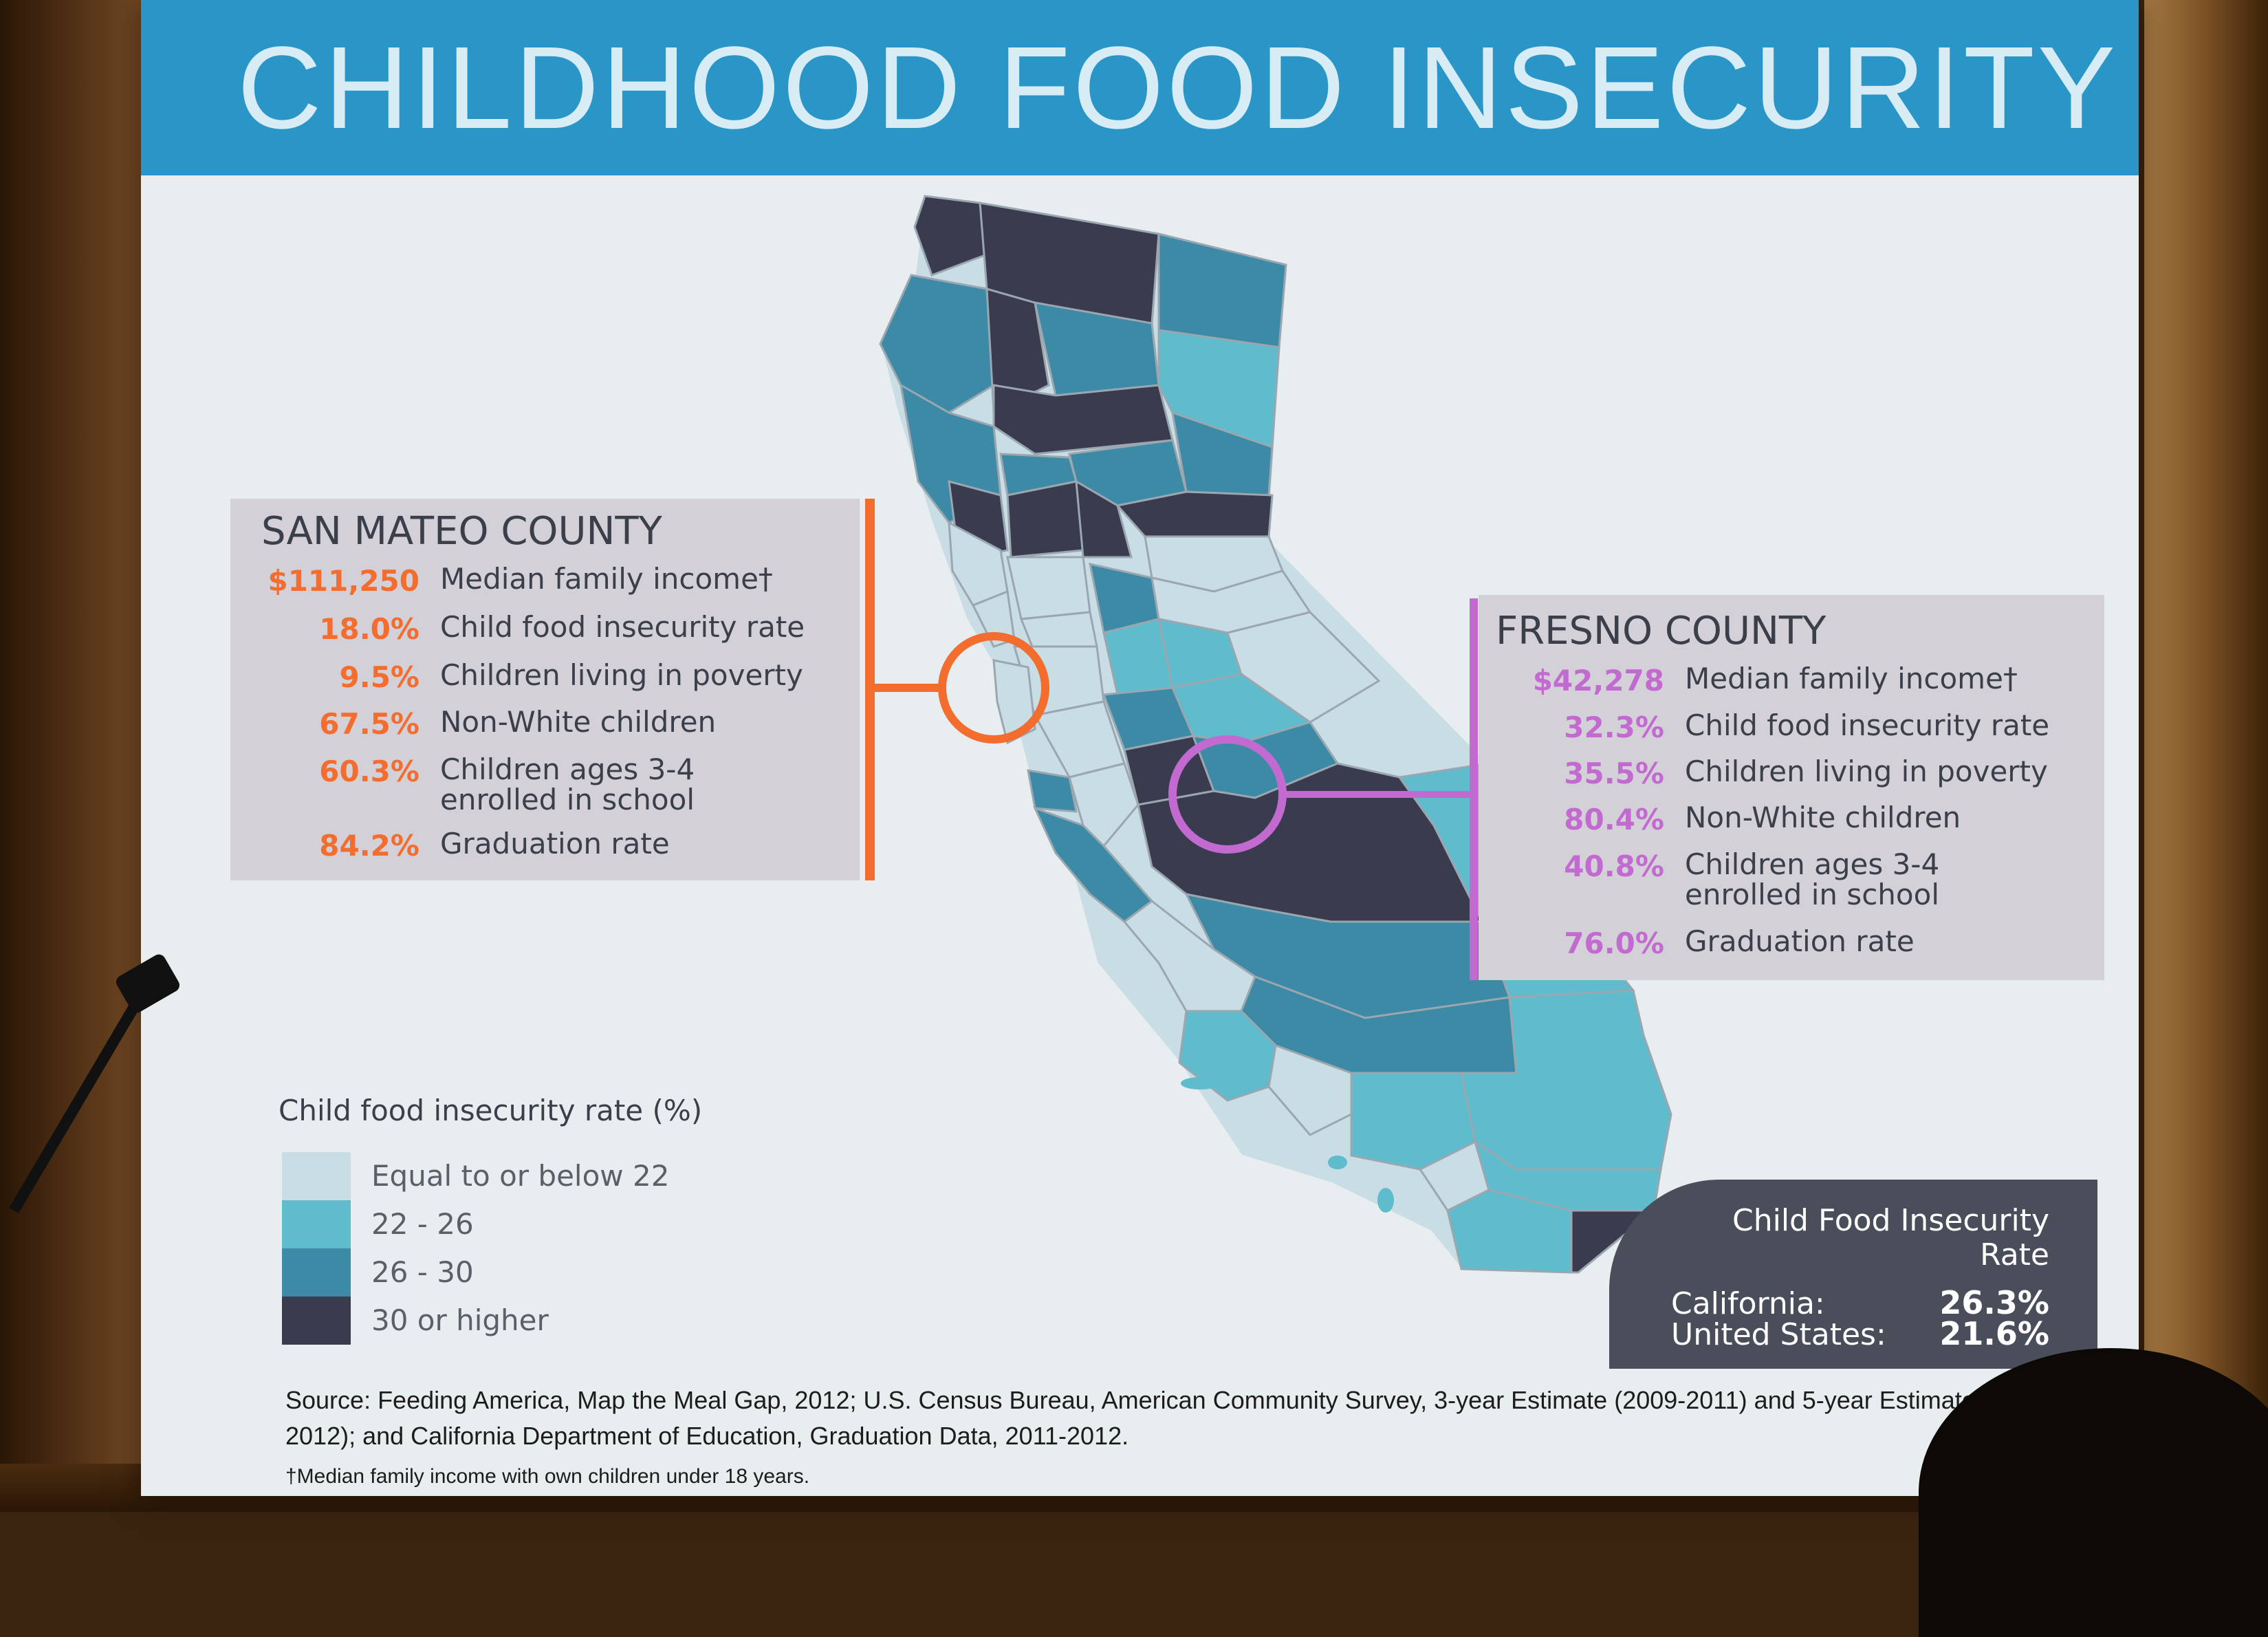 The image size is (2268, 1637). I want to click on fresno-poverty-label: Children living in poverty, so click(1866, 771).